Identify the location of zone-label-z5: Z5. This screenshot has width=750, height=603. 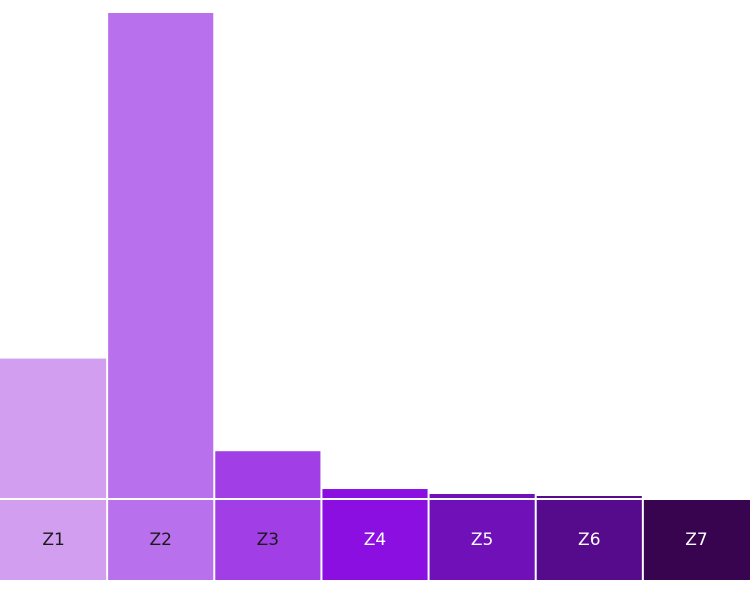
(482, 540).